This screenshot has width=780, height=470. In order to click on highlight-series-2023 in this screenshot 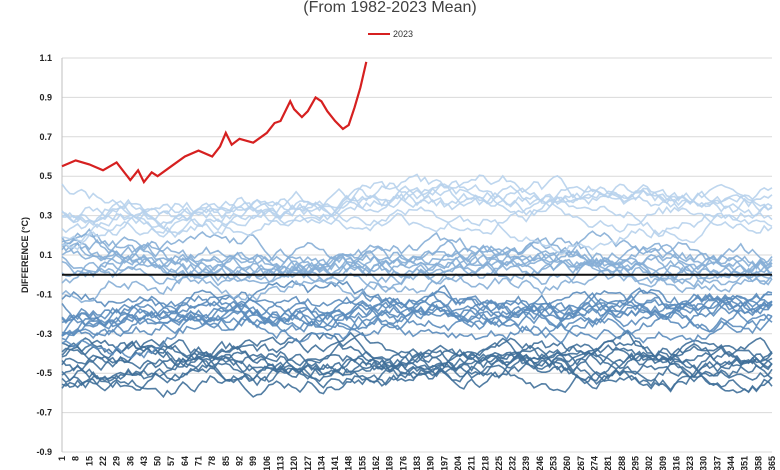, I will do `click(214, 123)`.